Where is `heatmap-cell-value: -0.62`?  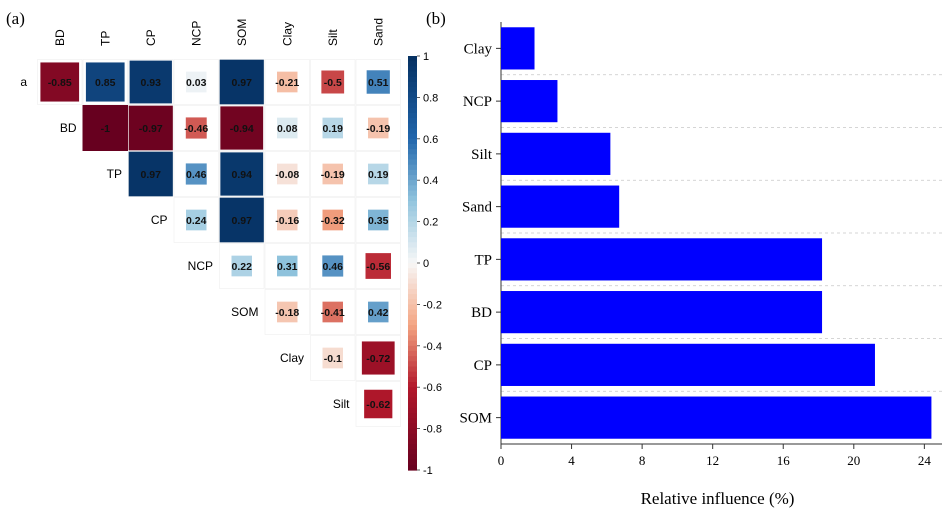
heatmap-cell-value: -0.62 is located at coordinates (378, 405).